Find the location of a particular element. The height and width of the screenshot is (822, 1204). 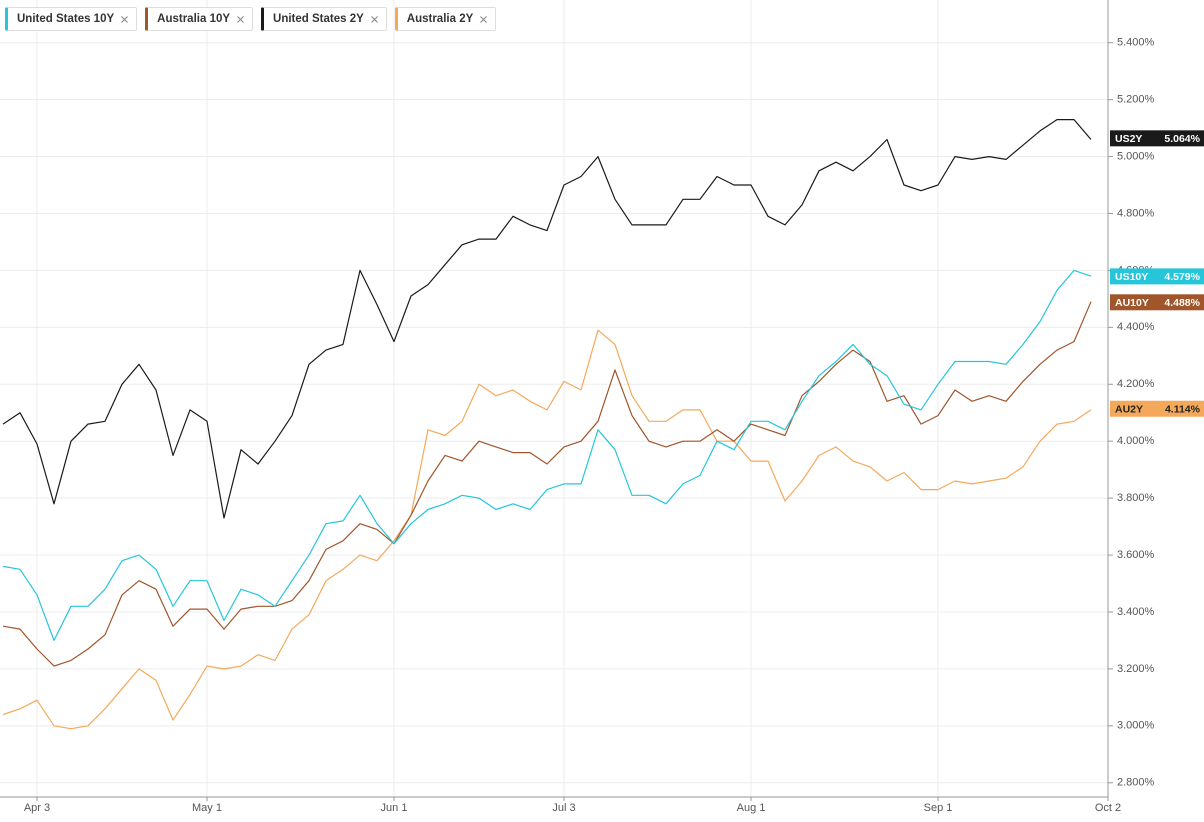

legend-item: Australia 2Y is located at coordinates (445, 19).